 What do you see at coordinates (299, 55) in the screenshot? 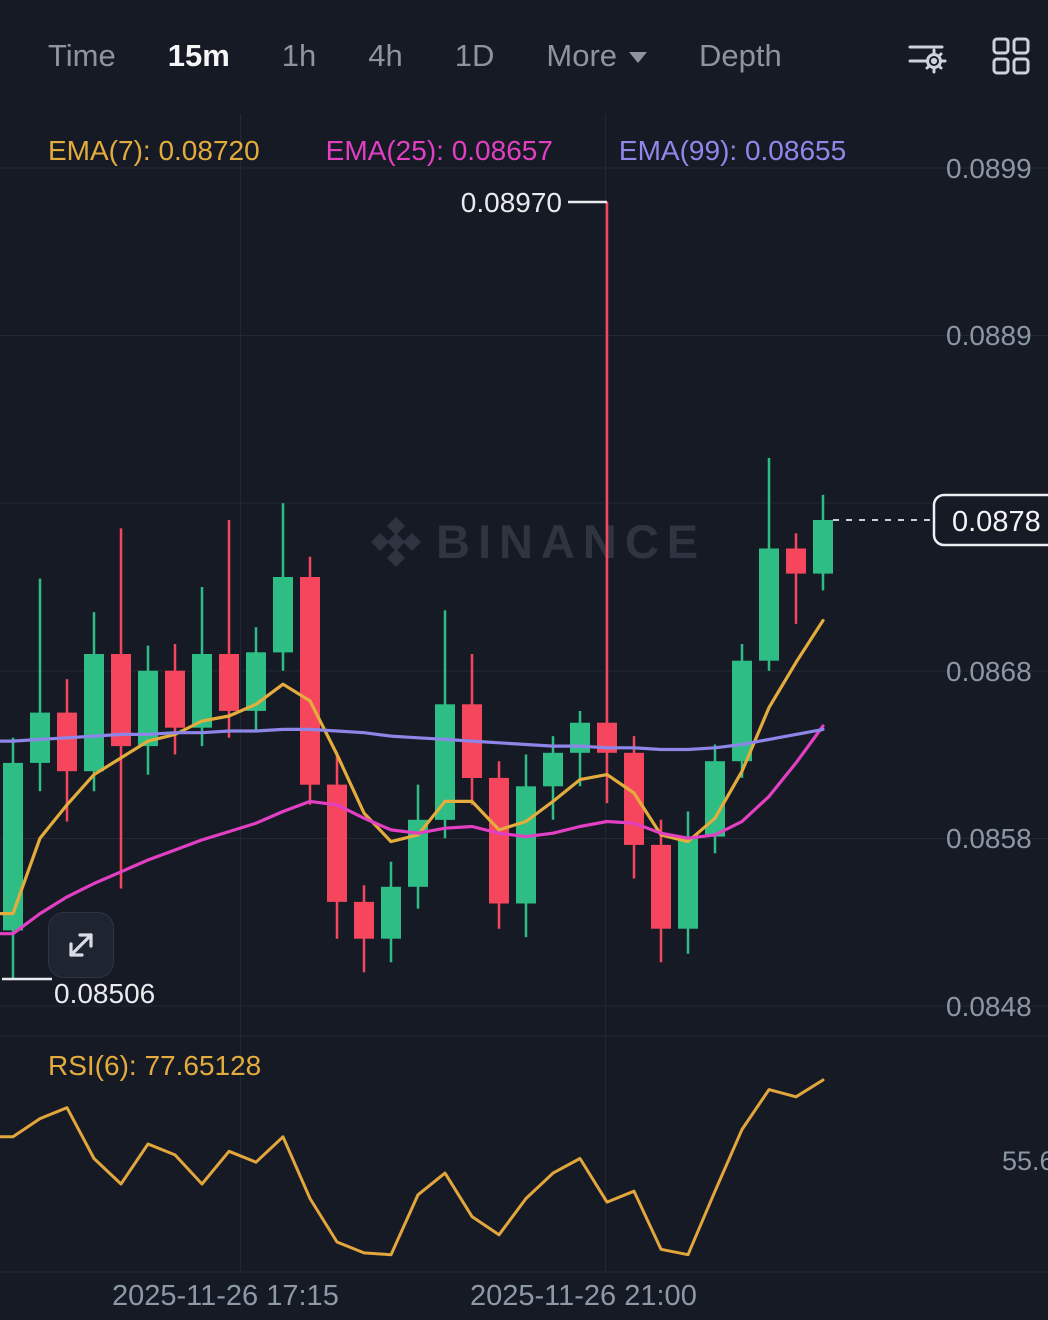
I see `tab-1h: 1h` at bounding box center [299, 55].